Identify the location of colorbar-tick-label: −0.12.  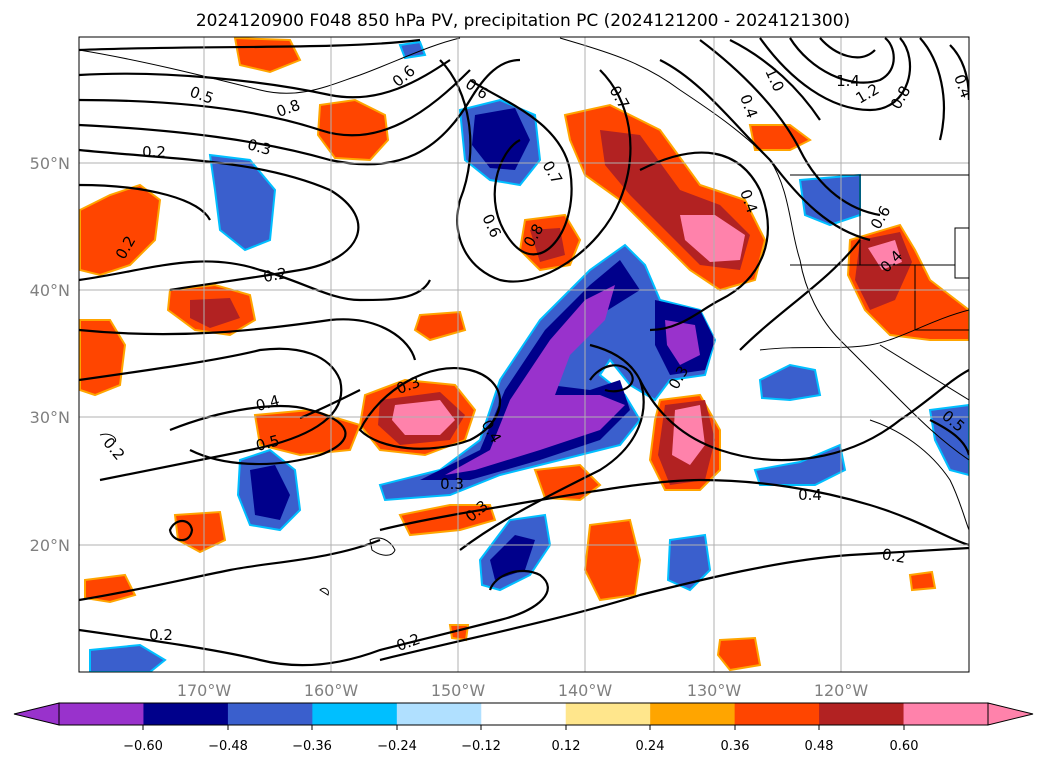
(481, 746).